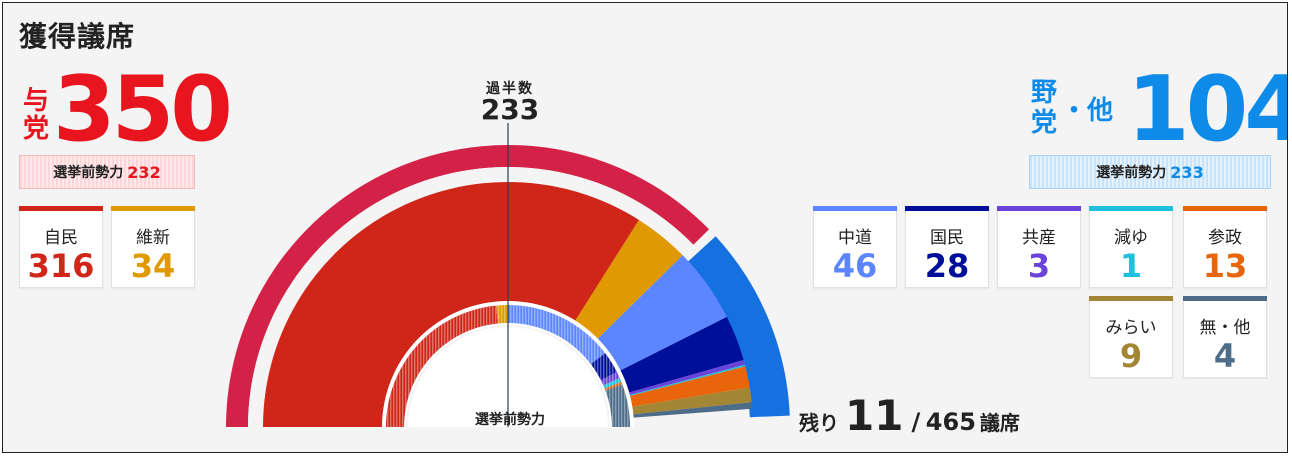 The height and width of the screenshot is (457, 1292). What do you see at coordinates (77, 36) in the screenshot?
I see `page-title: 獲得議席` at bounding box center [77, 36].